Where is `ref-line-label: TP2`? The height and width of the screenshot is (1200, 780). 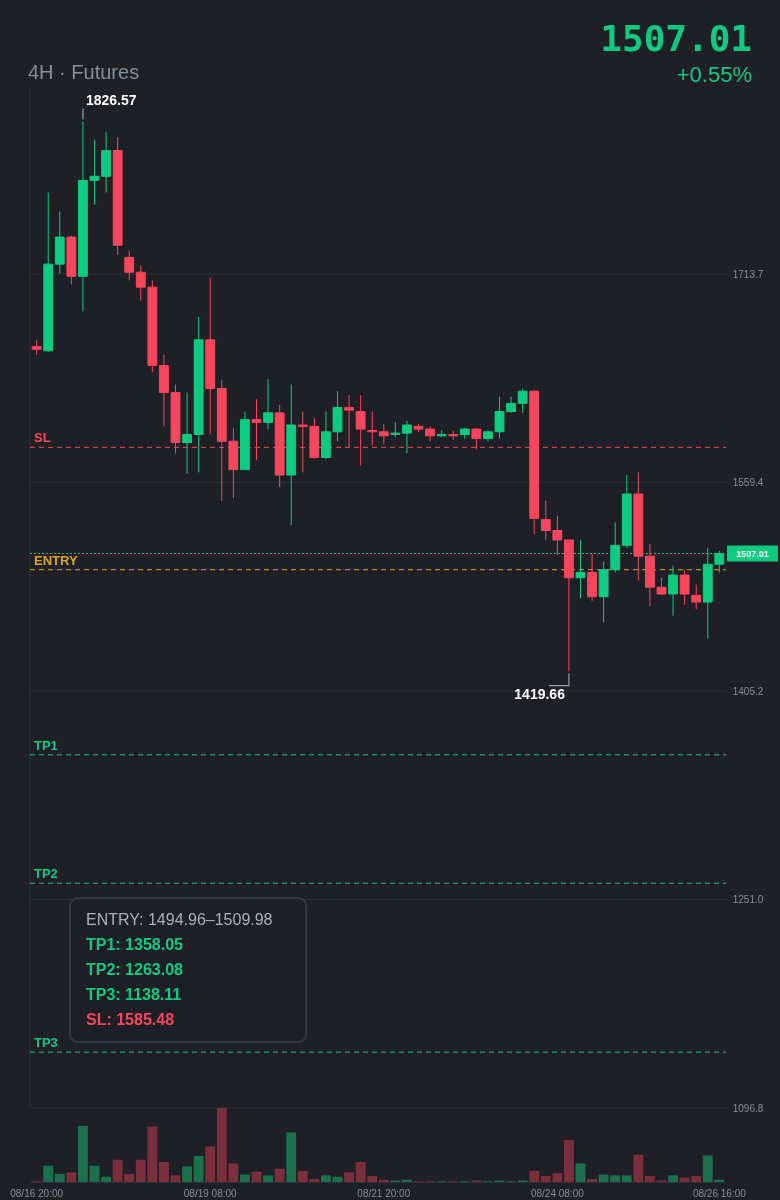 ref-line-label: TP2 is located at coordinates (46, 874).